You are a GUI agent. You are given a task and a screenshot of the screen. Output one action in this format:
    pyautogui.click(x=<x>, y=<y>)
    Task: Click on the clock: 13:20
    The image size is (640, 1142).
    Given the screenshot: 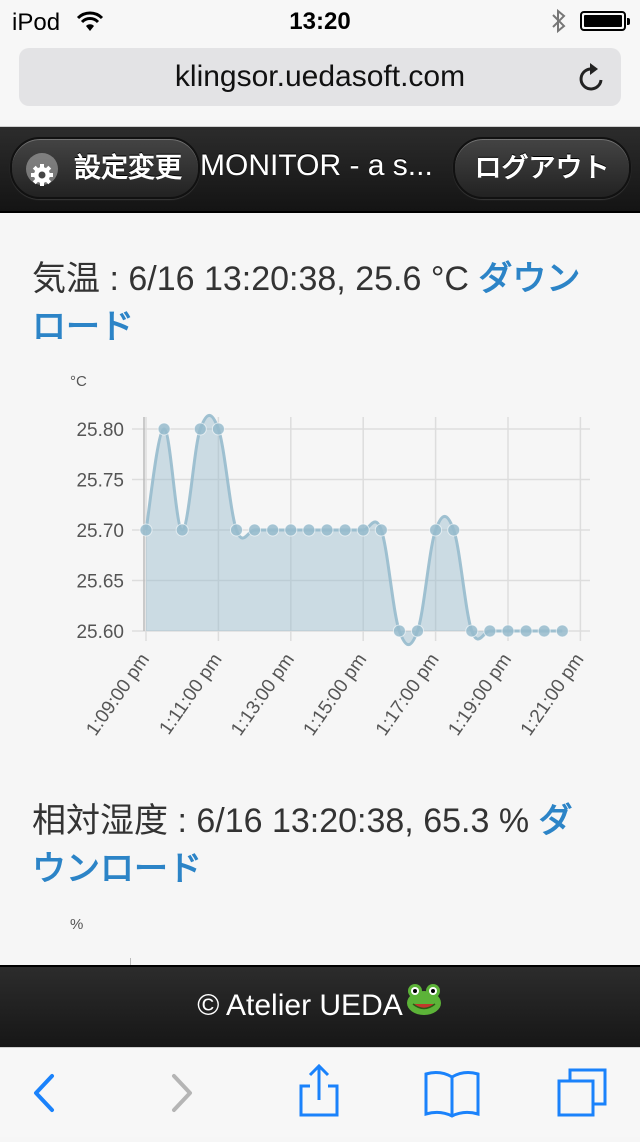 What is the action you would take?
    pyautogui.click(x=320, y=21)
    